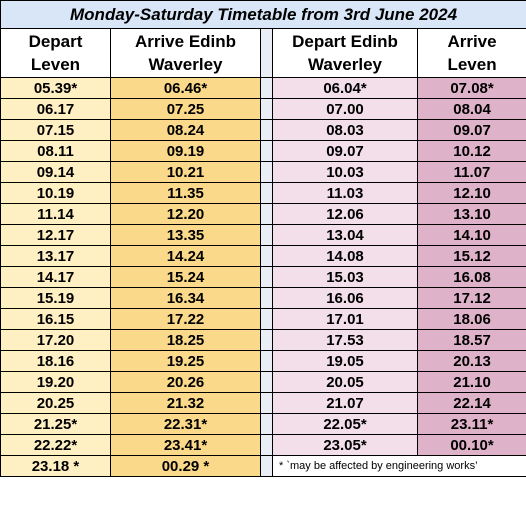  I want to click on header-depart-leven: Depart Leven, so click(55, 53).